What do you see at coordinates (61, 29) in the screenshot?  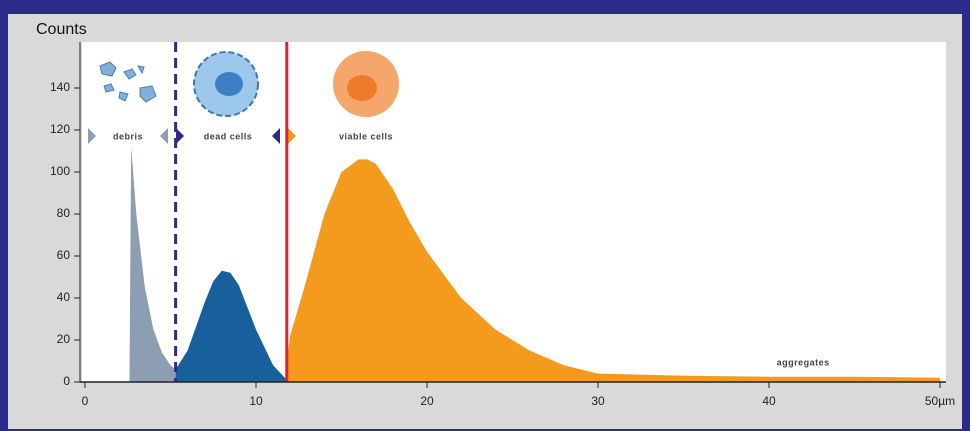 I see `y-axis-label: Counts` at bounding box center [61, 29].